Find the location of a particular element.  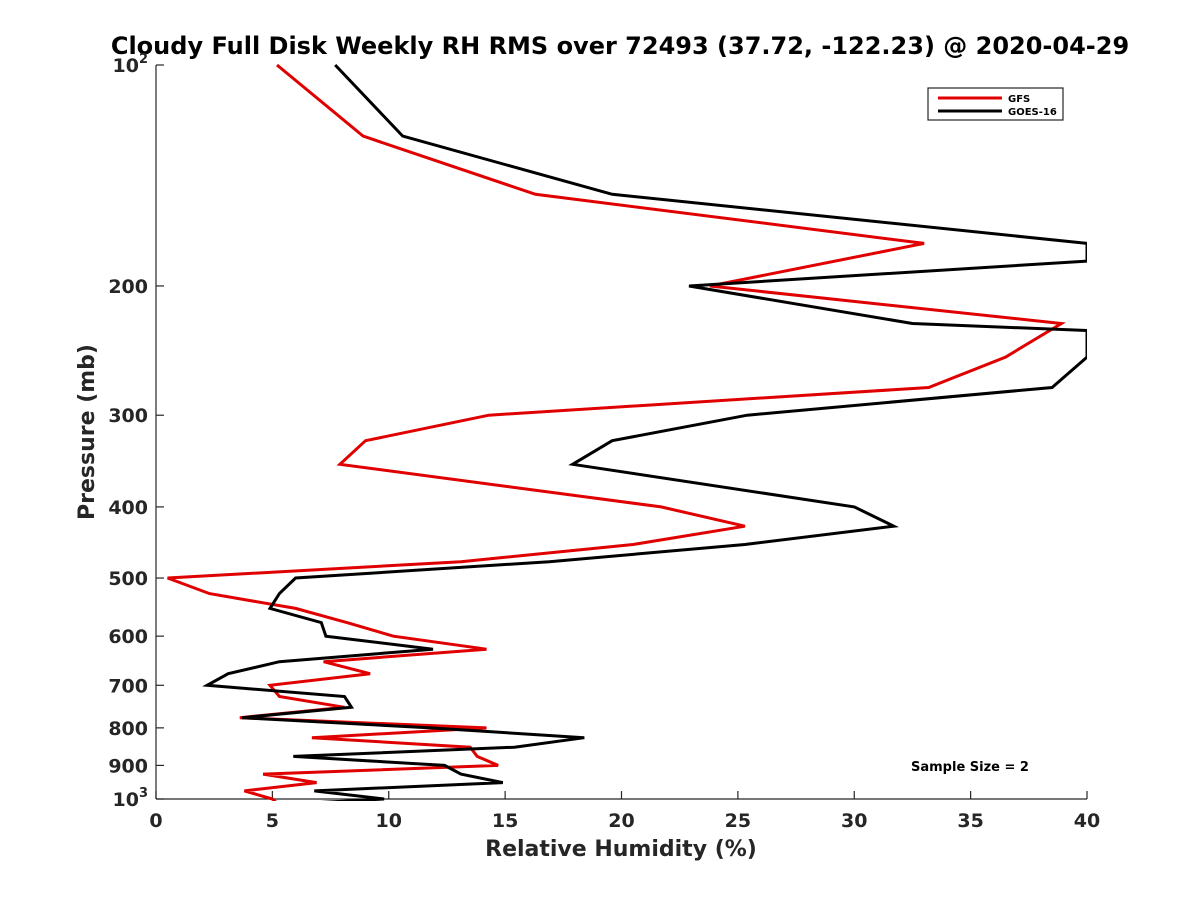

legend-box is located at coordinates (995, 104).